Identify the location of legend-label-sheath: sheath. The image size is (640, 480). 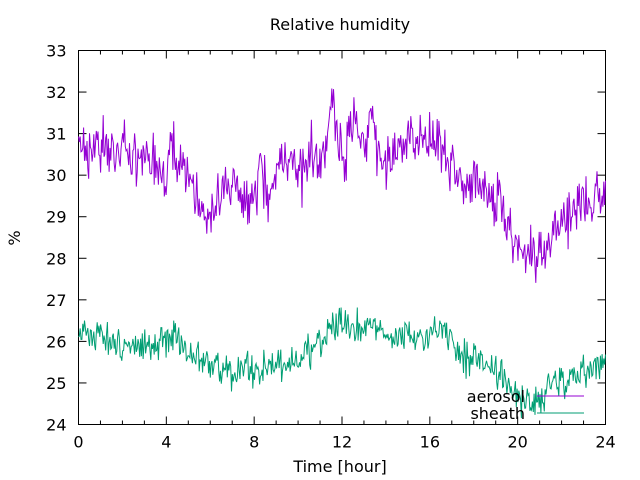
(497, 413).